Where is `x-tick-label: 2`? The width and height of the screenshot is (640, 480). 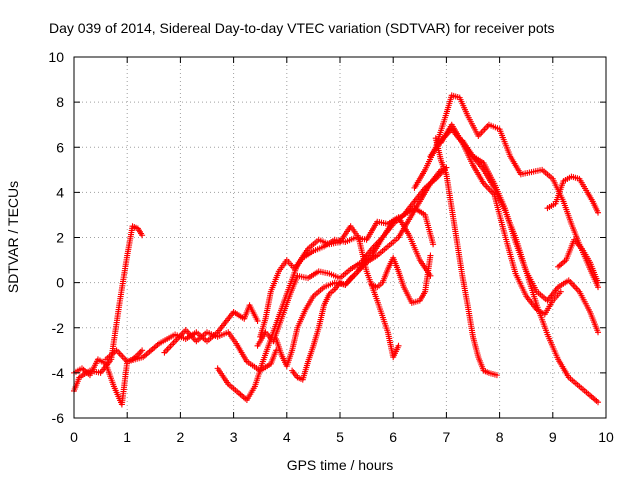 x-tick-label: 2 is located at coordinates (181, 437).